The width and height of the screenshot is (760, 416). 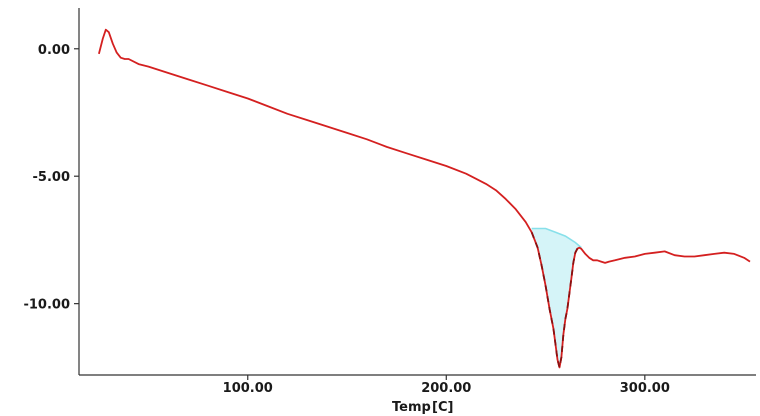 I want to click on y-axis: 0.00 -5.00 -10.00, so click(x=51, y=191).